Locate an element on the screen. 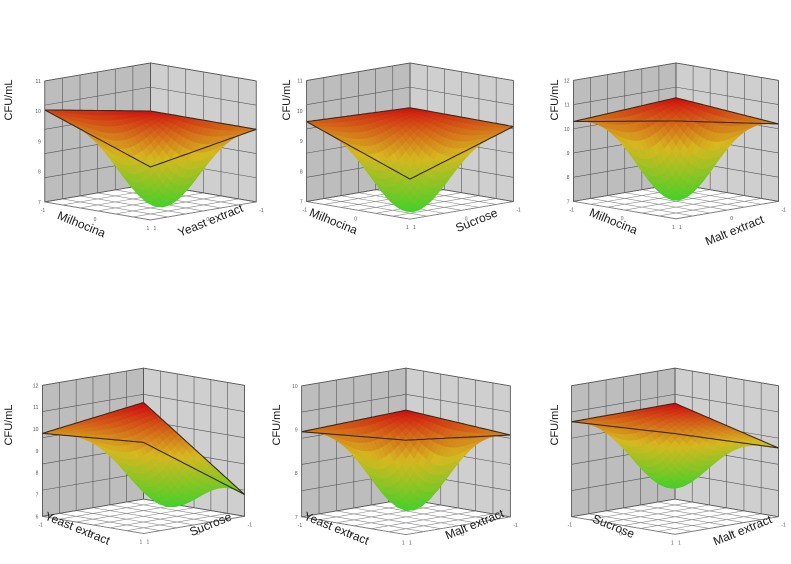  y-axis-label: Malt extract is located at coordinates (734, 230).